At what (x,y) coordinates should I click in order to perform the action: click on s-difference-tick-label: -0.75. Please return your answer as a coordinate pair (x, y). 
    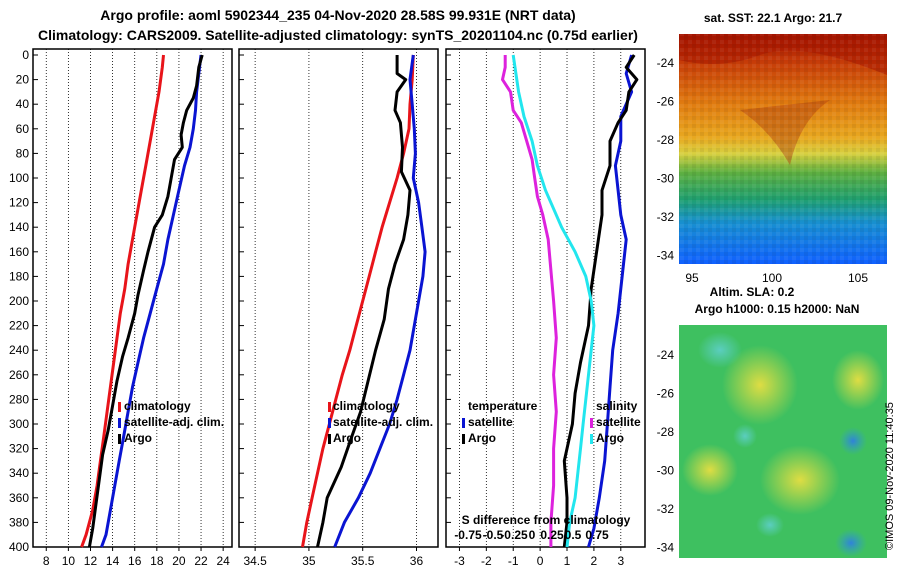
    Looking at the image, I should click on (468, 535).